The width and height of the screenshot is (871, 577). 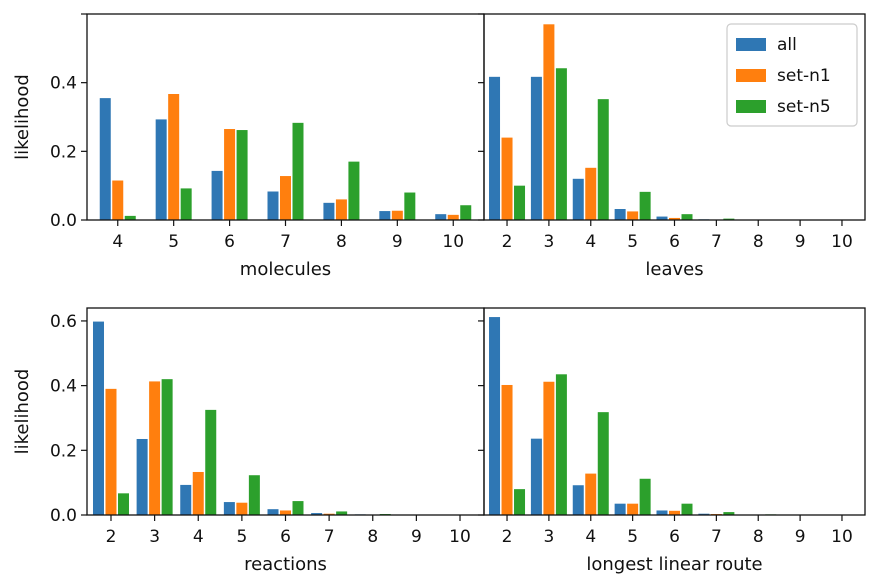 I want to click on y-axis-label: likelihood, so click(x=22, y=117).